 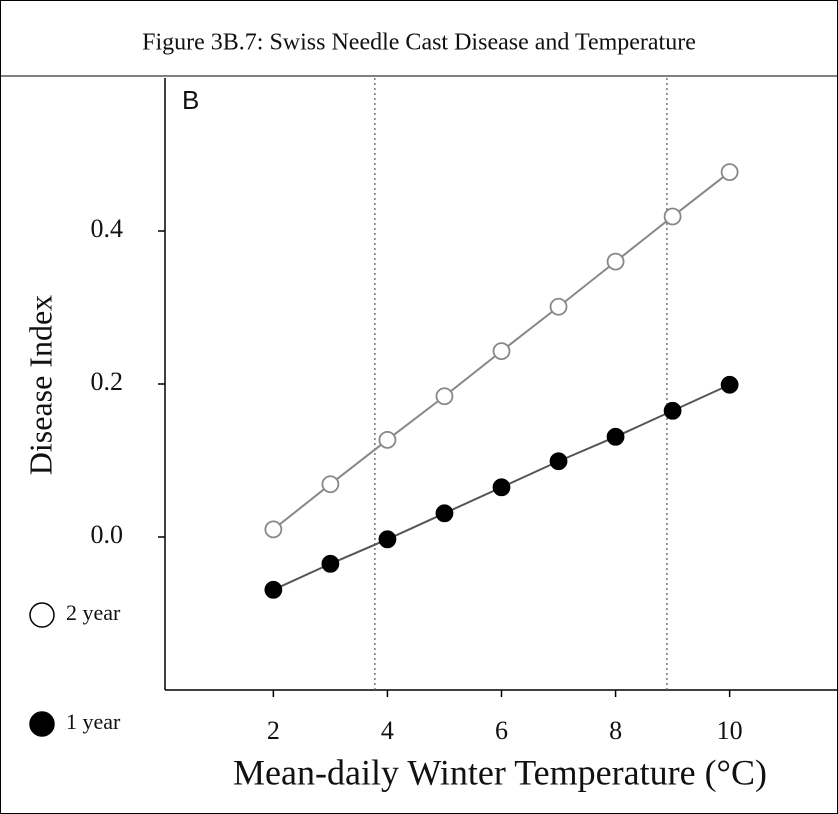 I want to click on x-tick-label: 10, so click(x=730, y=730).